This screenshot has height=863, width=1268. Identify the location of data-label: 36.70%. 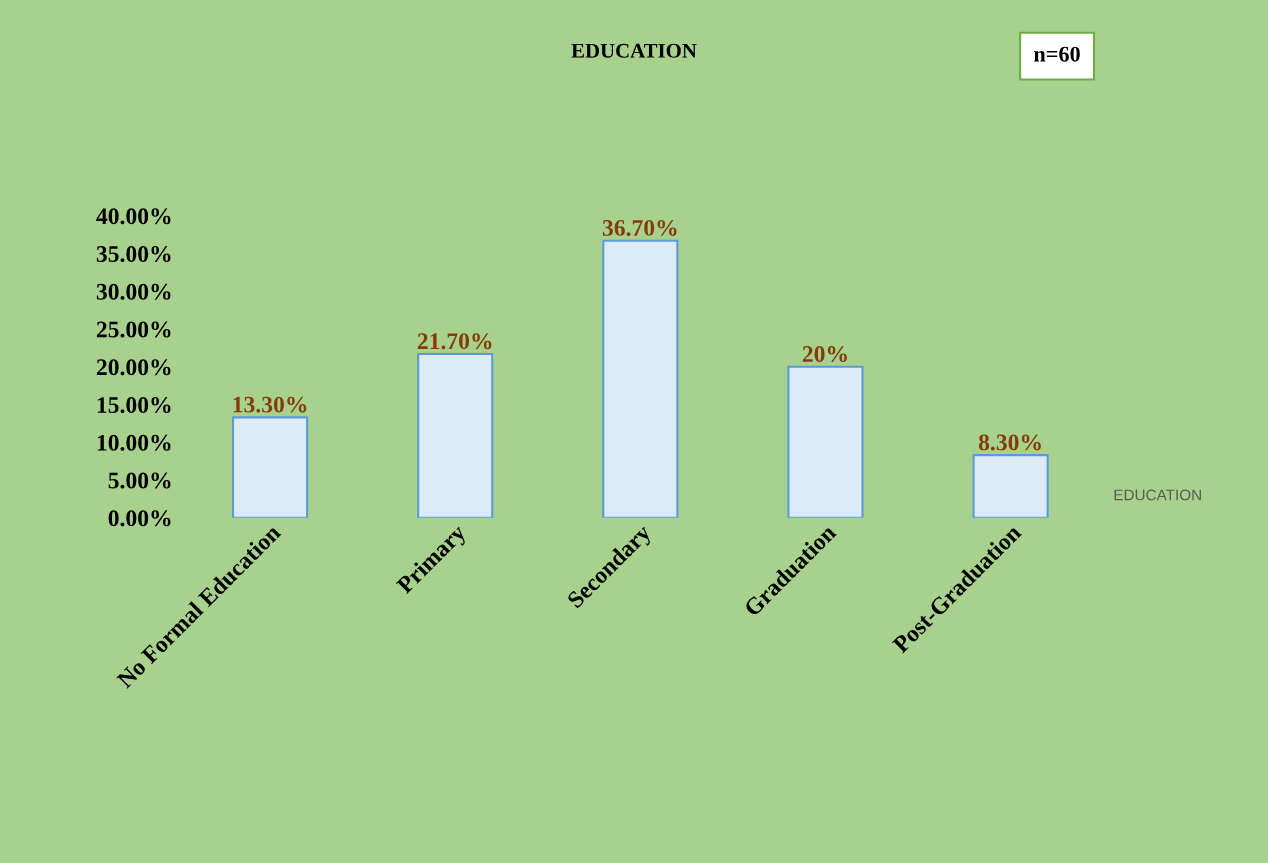
(639, 227).